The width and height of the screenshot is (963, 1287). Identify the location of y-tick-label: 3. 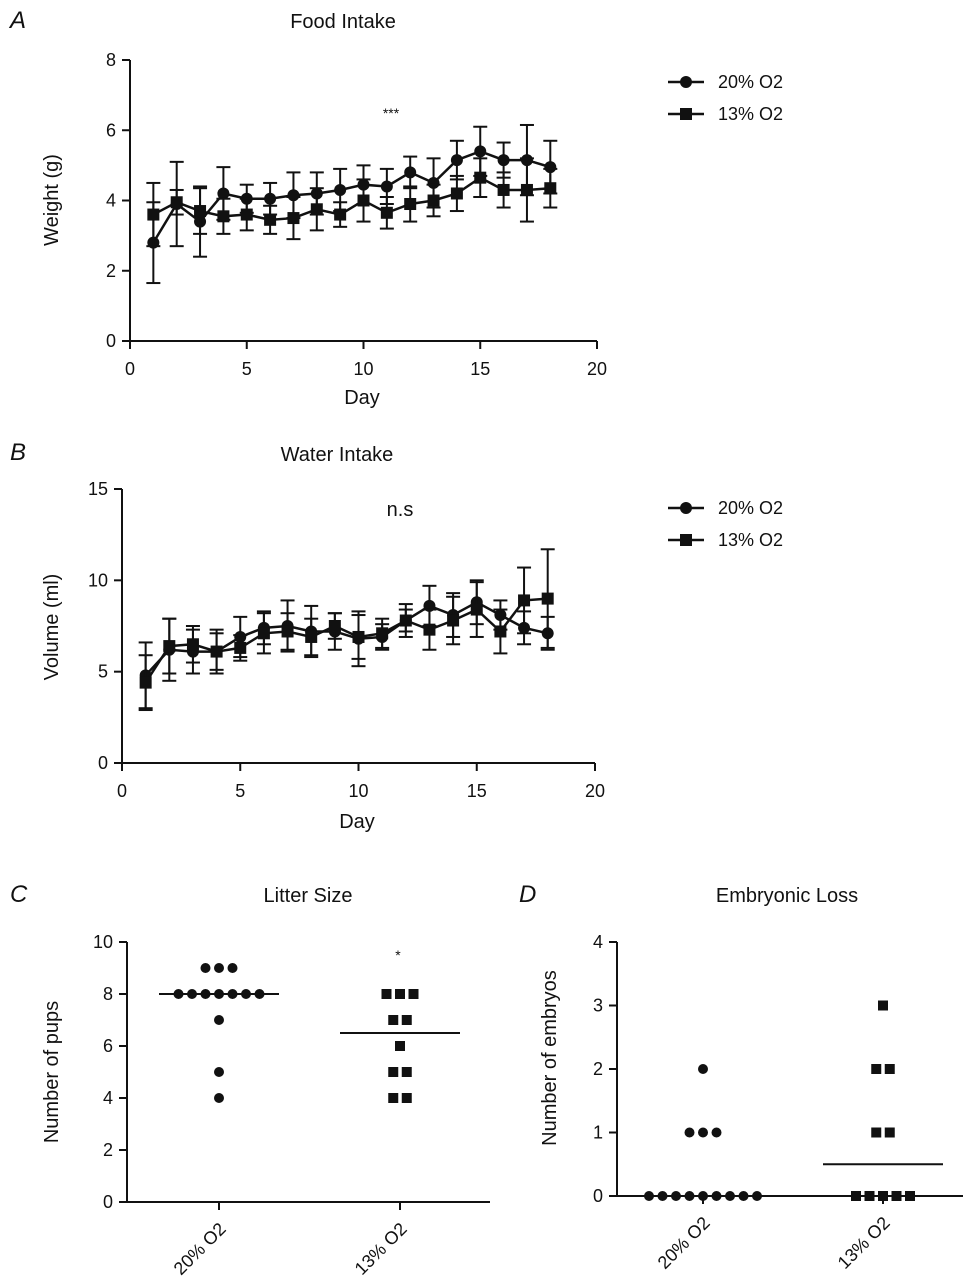
(598, 1006).